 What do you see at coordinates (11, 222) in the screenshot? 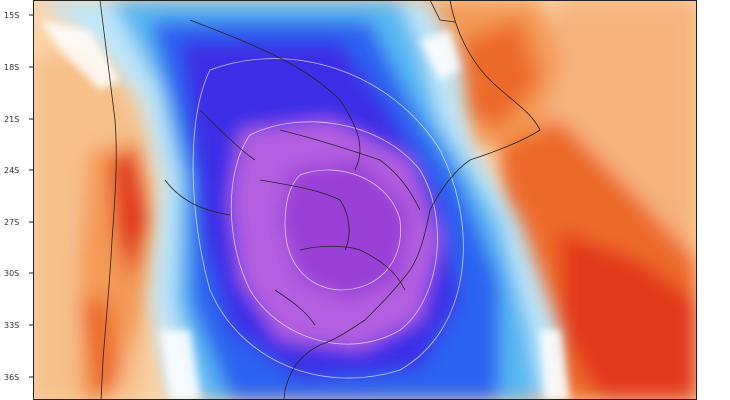
I see `lat-label-27s: 27S` at bounding box center [11, 222].